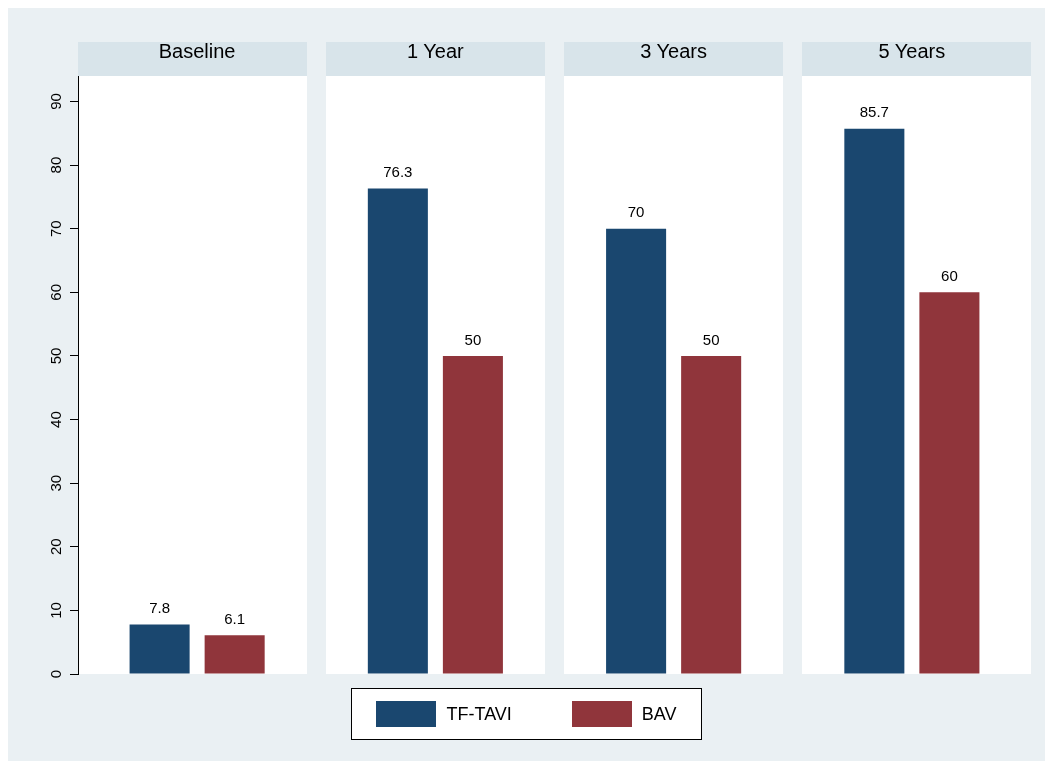 This screenshot has height=769, width=1053. I want to click on x-tick-label: Baseline, so click(197, 50).